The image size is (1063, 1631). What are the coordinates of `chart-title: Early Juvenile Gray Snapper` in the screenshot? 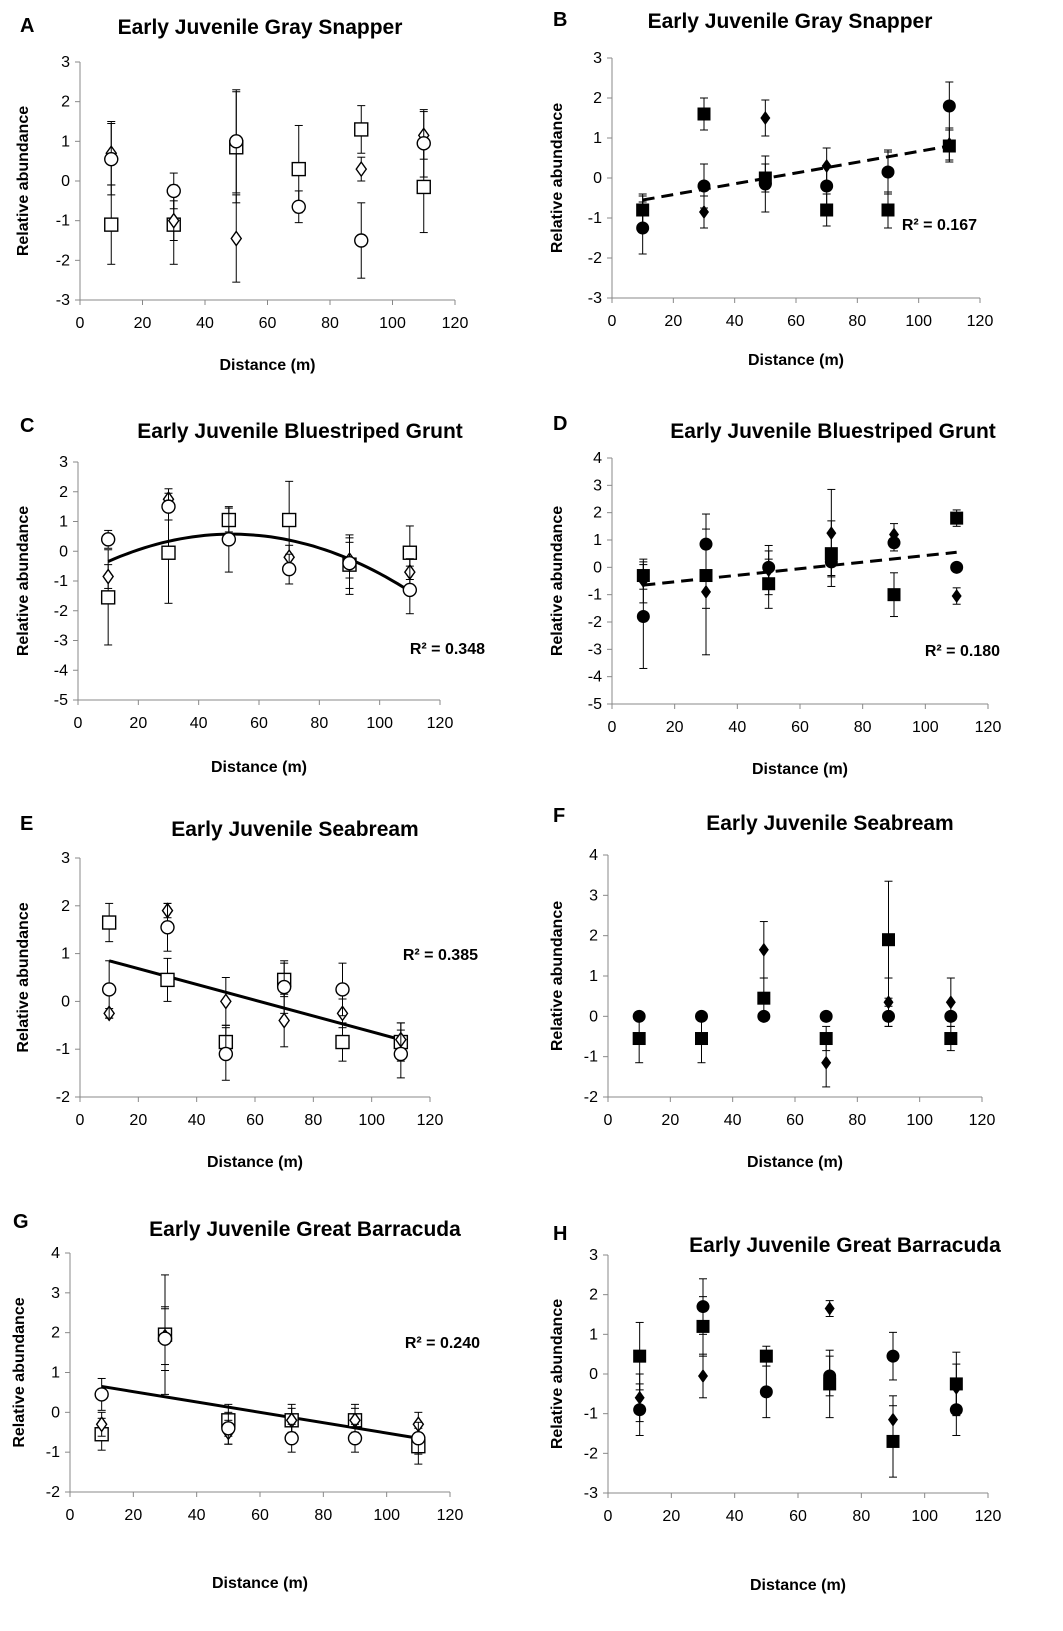 It's located at (790, 21).